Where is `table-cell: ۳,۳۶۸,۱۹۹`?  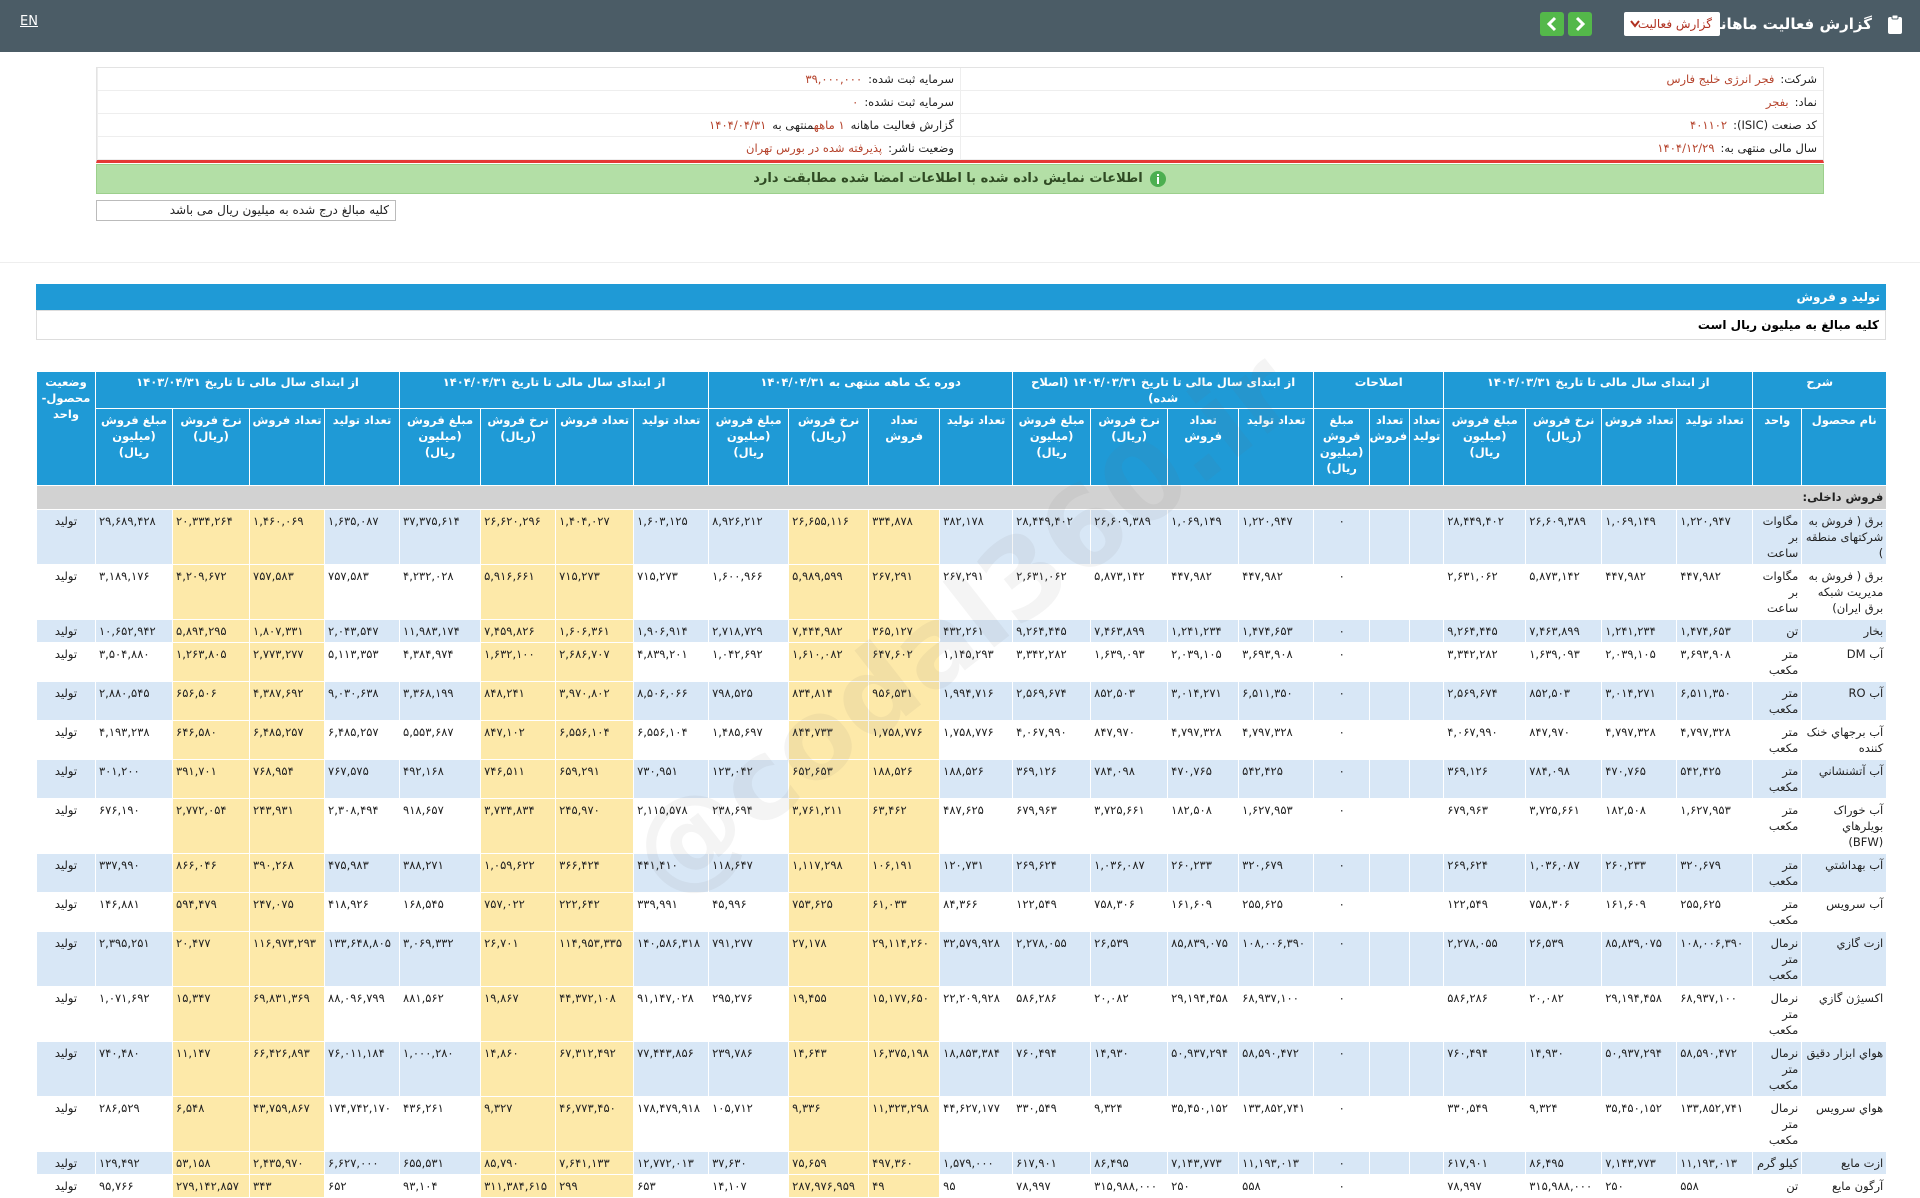
table-cell: ۳,۳۶۸,۱۹۹ is located at coordinates (440, 701).